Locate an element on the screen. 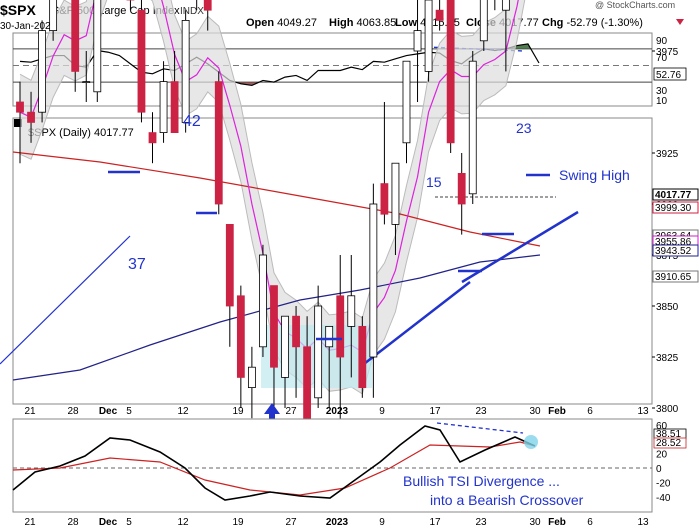 The height and width of the screenshot is (531, 699). ohlc-chg: Chg -52.79 (-1.30%) is located at coordinates (592, 23).